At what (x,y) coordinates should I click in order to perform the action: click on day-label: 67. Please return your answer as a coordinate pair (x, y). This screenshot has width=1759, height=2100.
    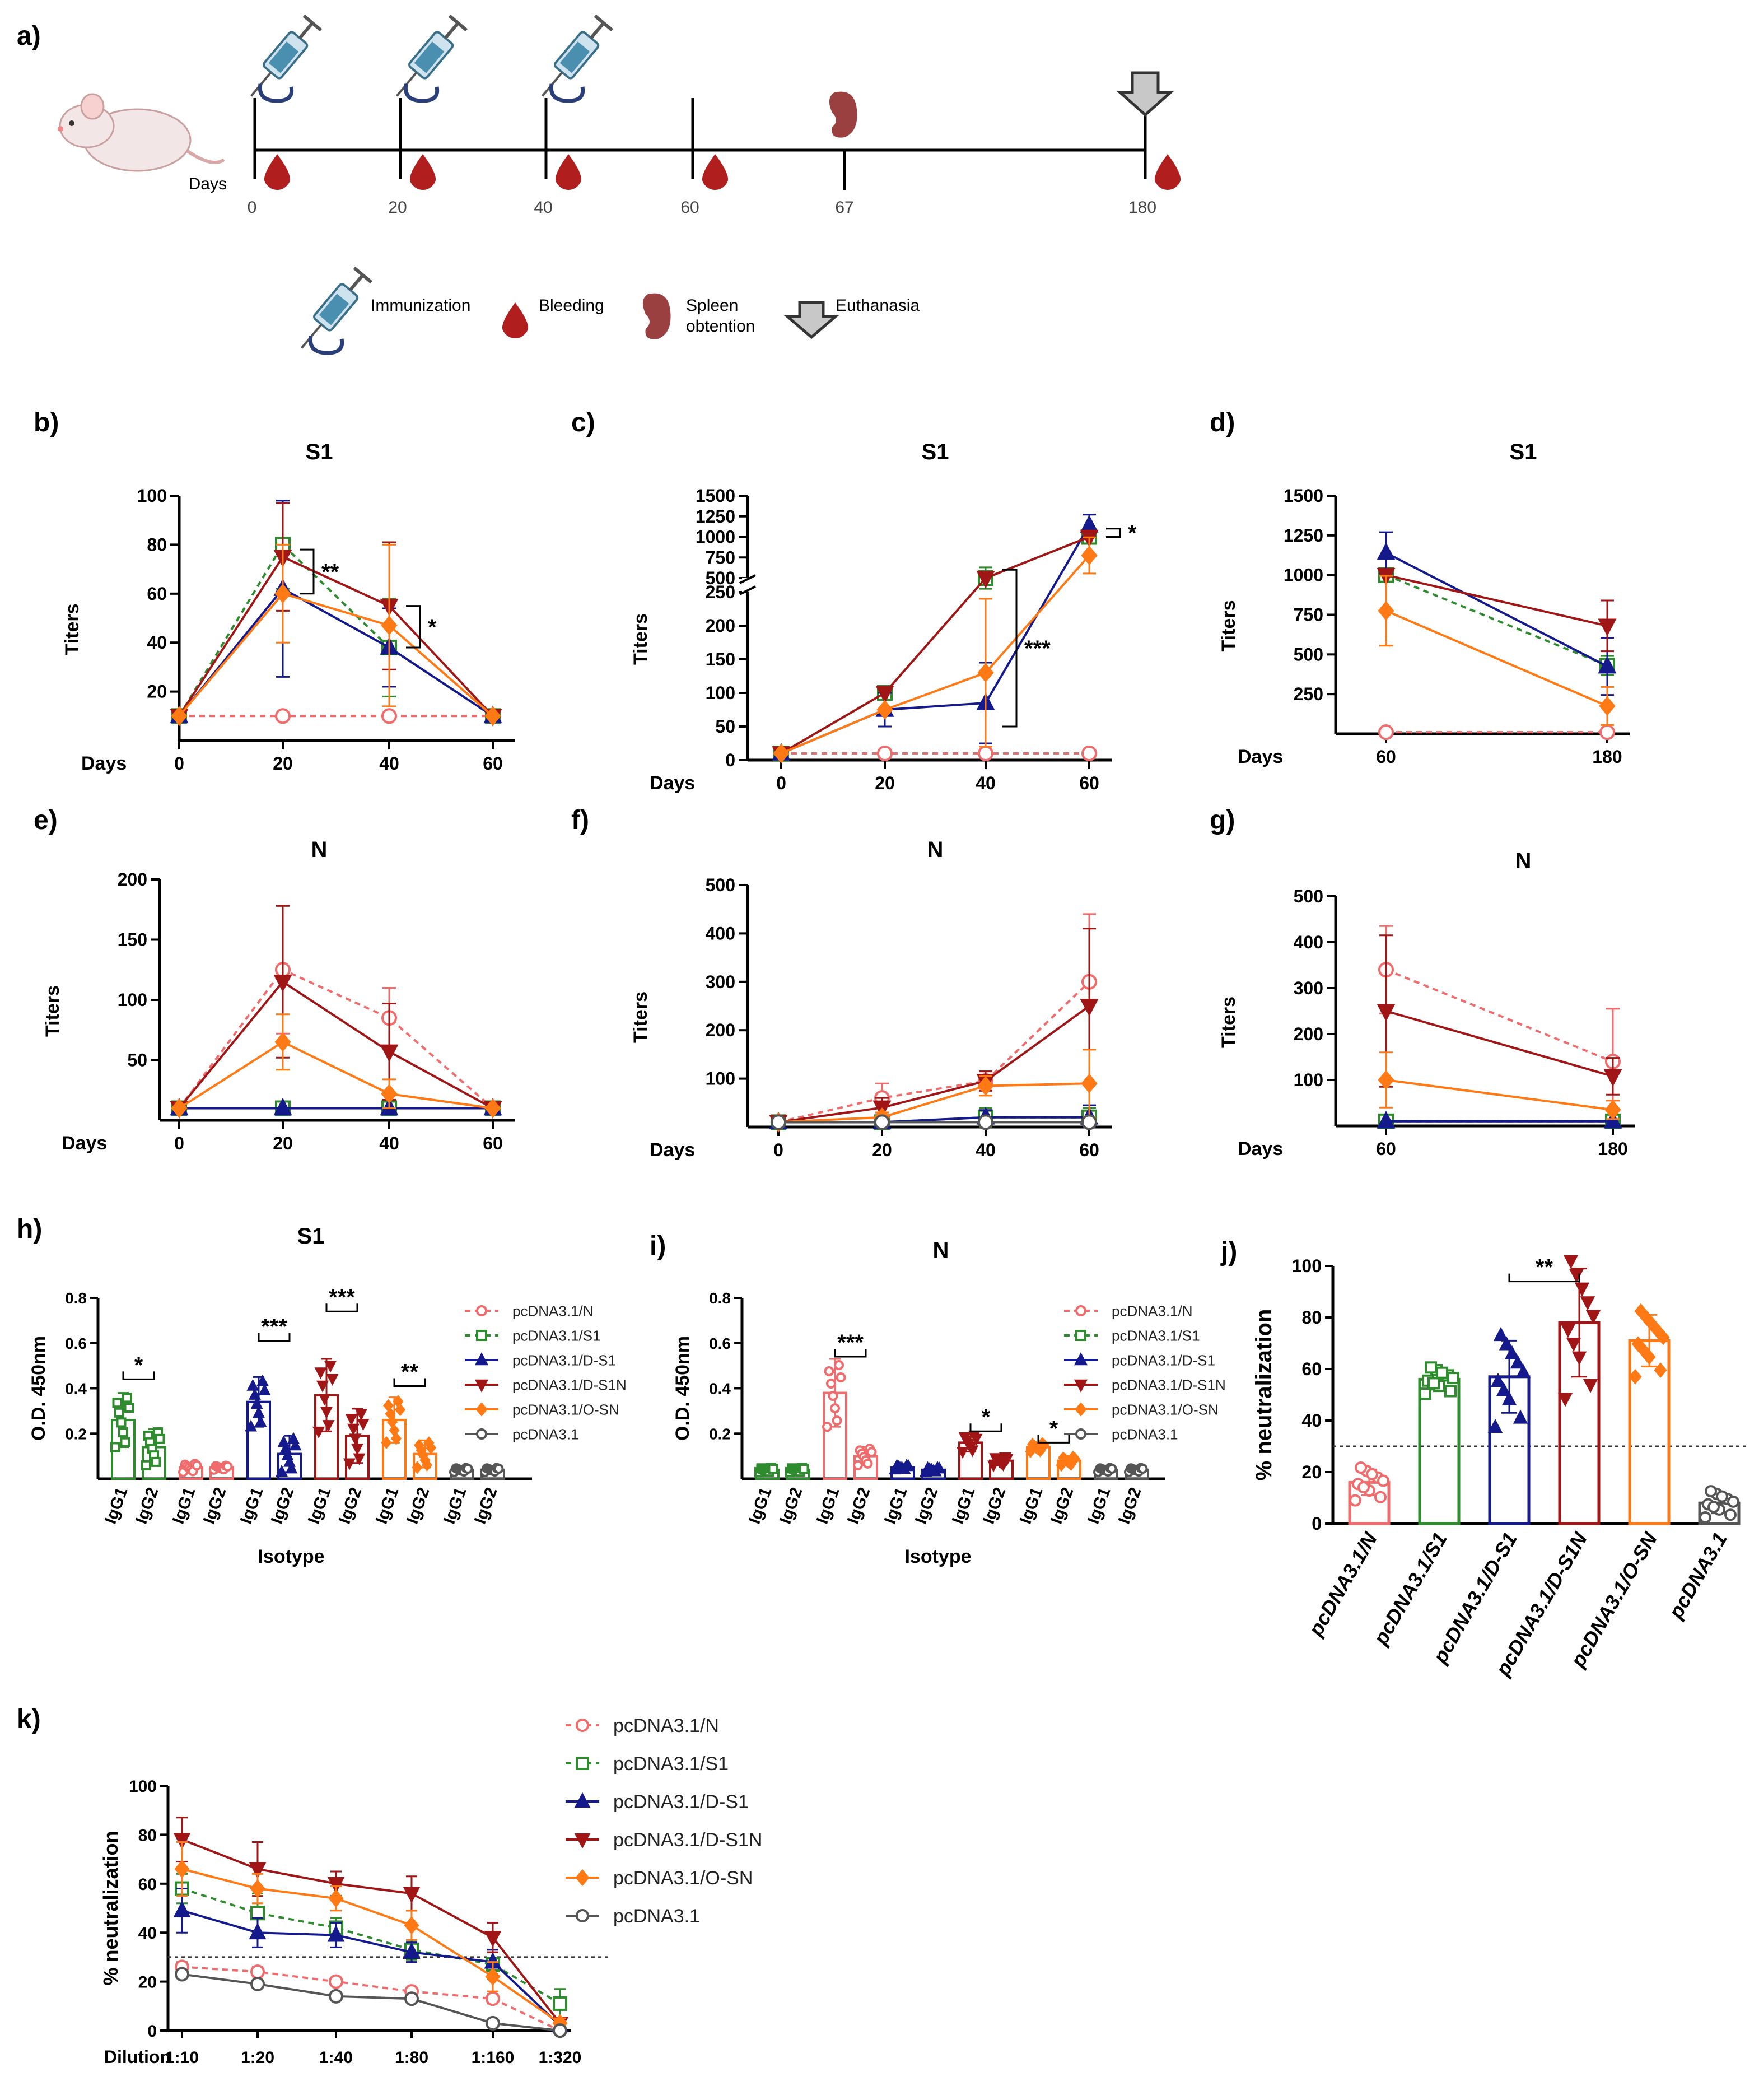
    Looking at the image, I should click on (844, 207).